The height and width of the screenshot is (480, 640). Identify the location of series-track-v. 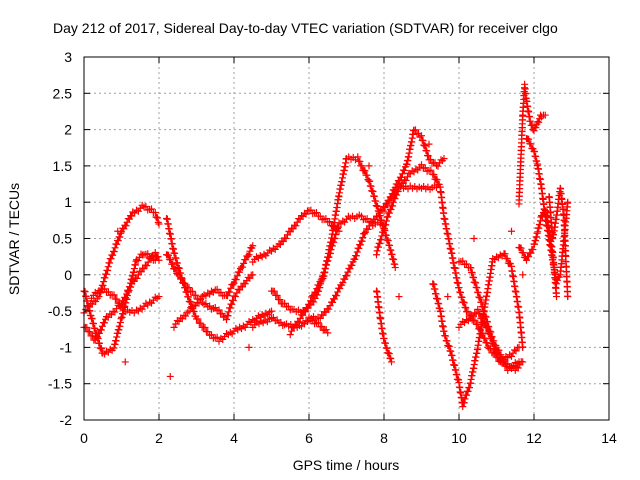
(558, 242).